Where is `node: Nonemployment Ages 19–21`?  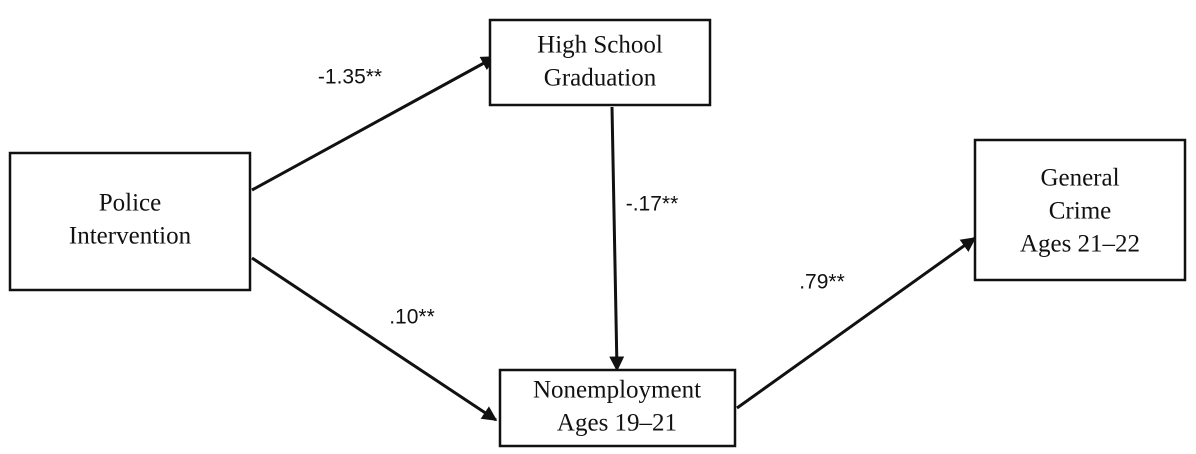
node: Nonemployment Ages 19–21 is located at coordinates (617, 408).